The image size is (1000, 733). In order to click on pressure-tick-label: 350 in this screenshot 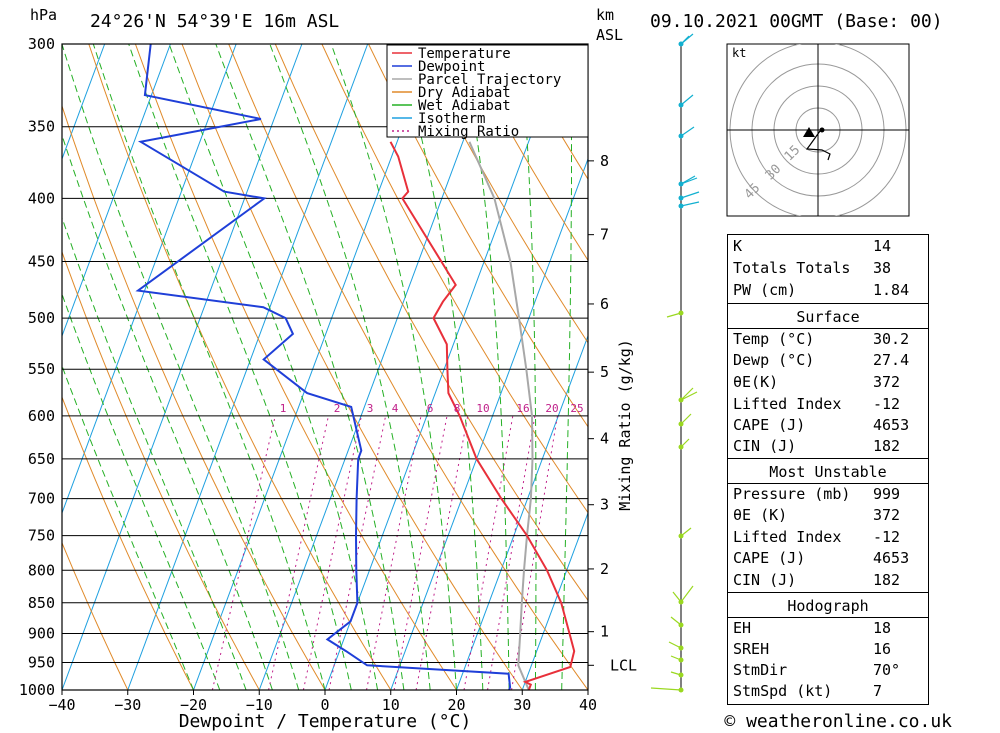, I will do `click(41, 127)`.